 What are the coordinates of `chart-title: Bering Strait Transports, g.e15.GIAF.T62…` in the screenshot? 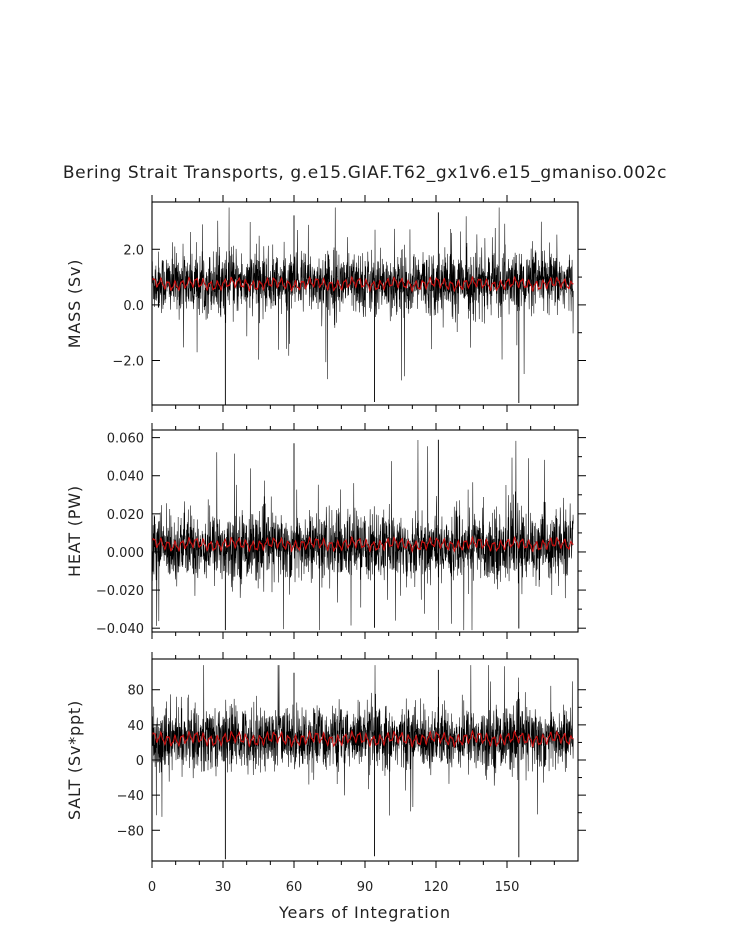 It's located at (365, 173).